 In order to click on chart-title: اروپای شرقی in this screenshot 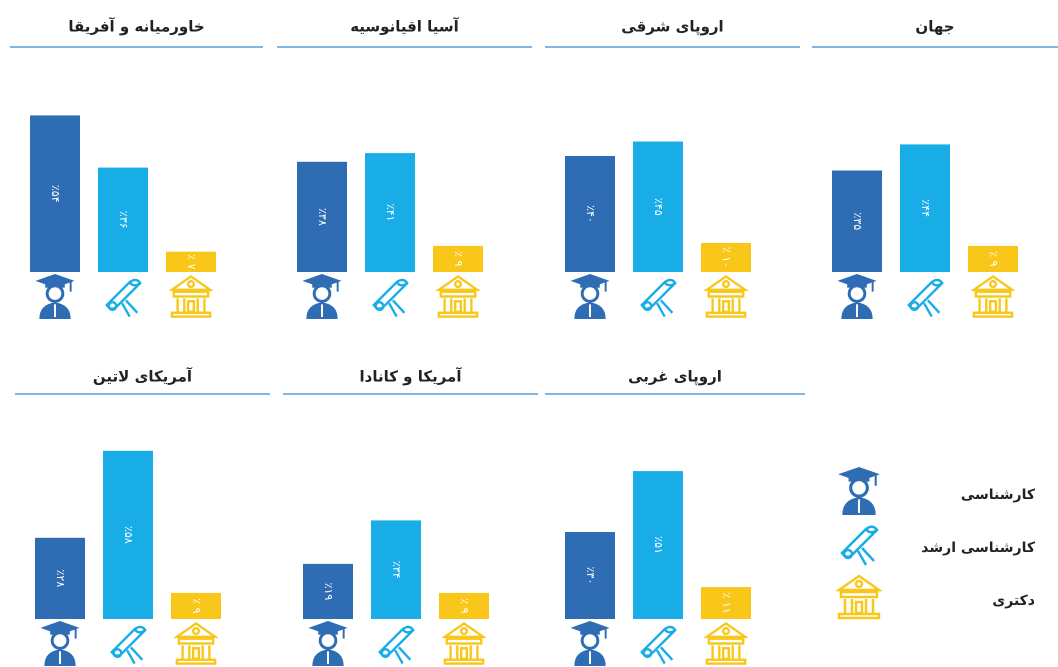, I will do `click(672, 27)`.